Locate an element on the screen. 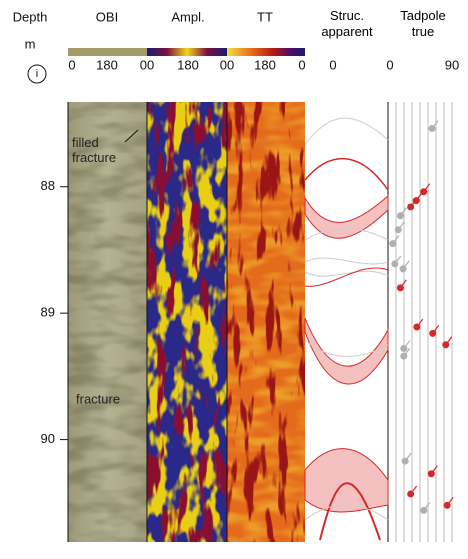 The height and width of the screenshot is (559, 468). info-icon: i is located at coordinates (37, 74).